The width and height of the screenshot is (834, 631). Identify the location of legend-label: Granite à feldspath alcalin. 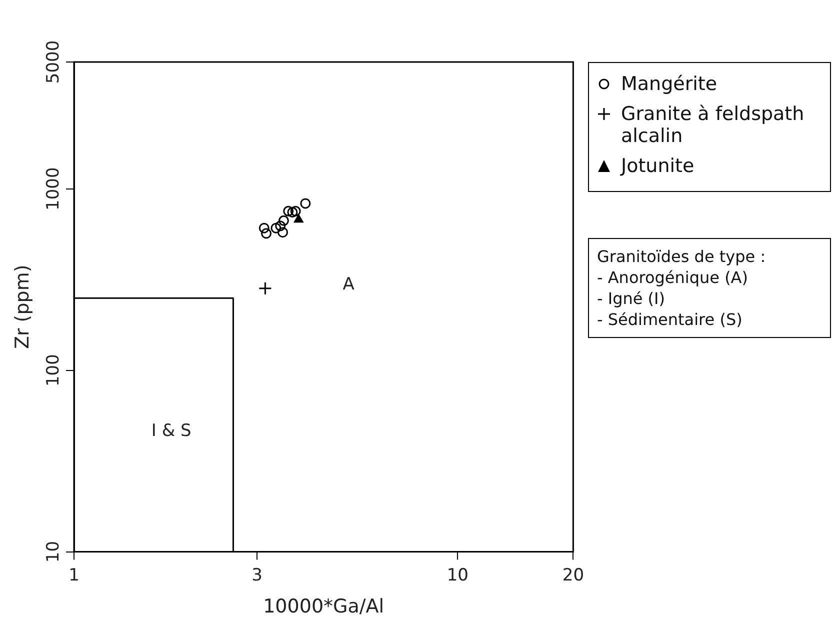
(713, 125).